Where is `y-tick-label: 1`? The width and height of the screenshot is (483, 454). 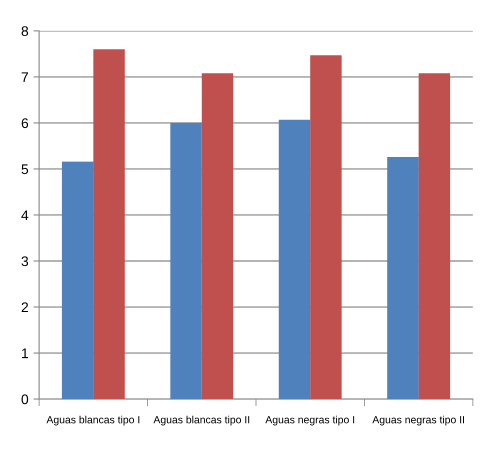
y-tick-label: 1 is located at coordinates (25, 353).